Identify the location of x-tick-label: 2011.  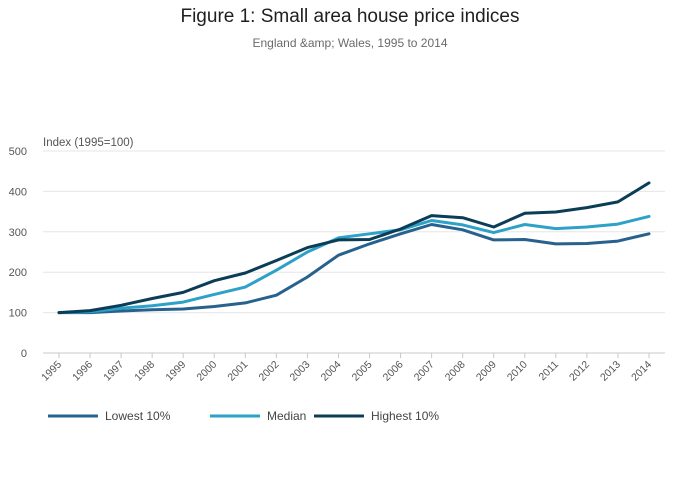
(549, 371).